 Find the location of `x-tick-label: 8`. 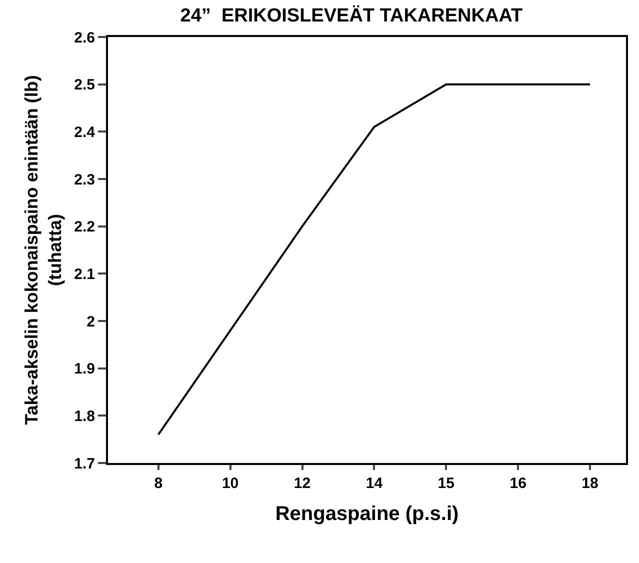

x-tick-label: 8 is located at coordinates (158, 483).